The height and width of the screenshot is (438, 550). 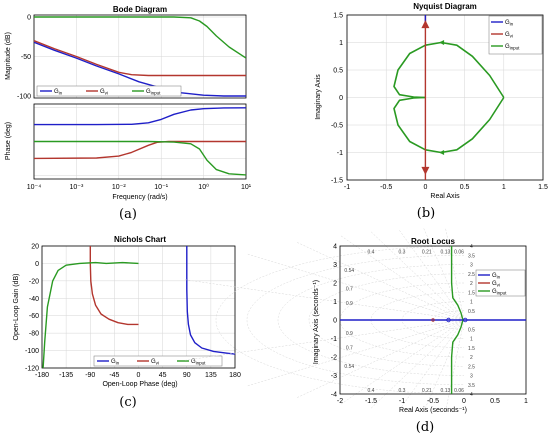 What do you see at coordinates (349, 304) in the screenshot?
I see `damping-label: 0.9` at bounding box center [349, 304].